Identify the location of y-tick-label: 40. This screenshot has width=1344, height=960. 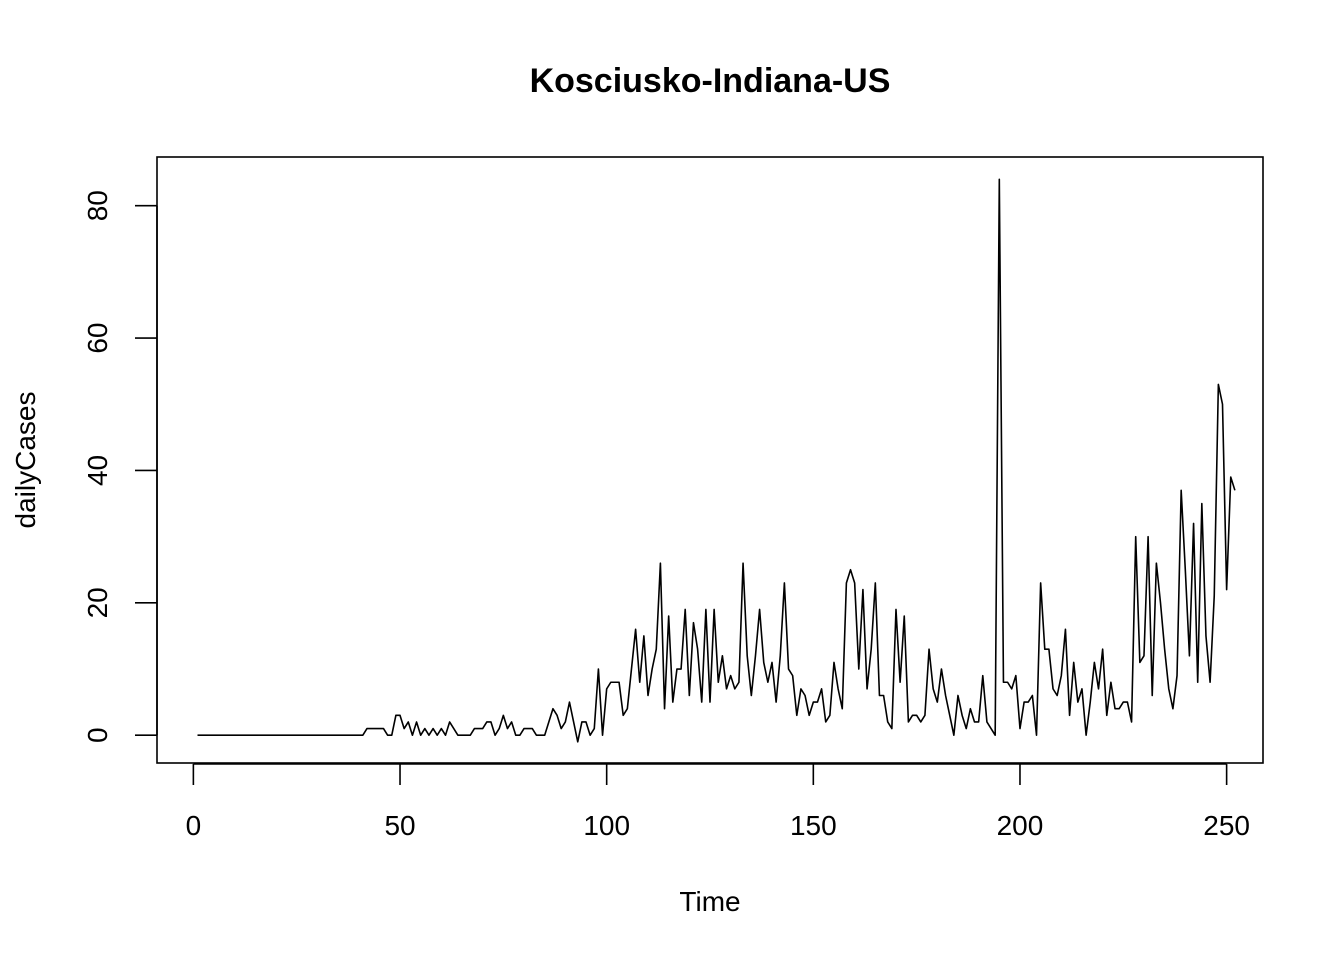
(97, 470).